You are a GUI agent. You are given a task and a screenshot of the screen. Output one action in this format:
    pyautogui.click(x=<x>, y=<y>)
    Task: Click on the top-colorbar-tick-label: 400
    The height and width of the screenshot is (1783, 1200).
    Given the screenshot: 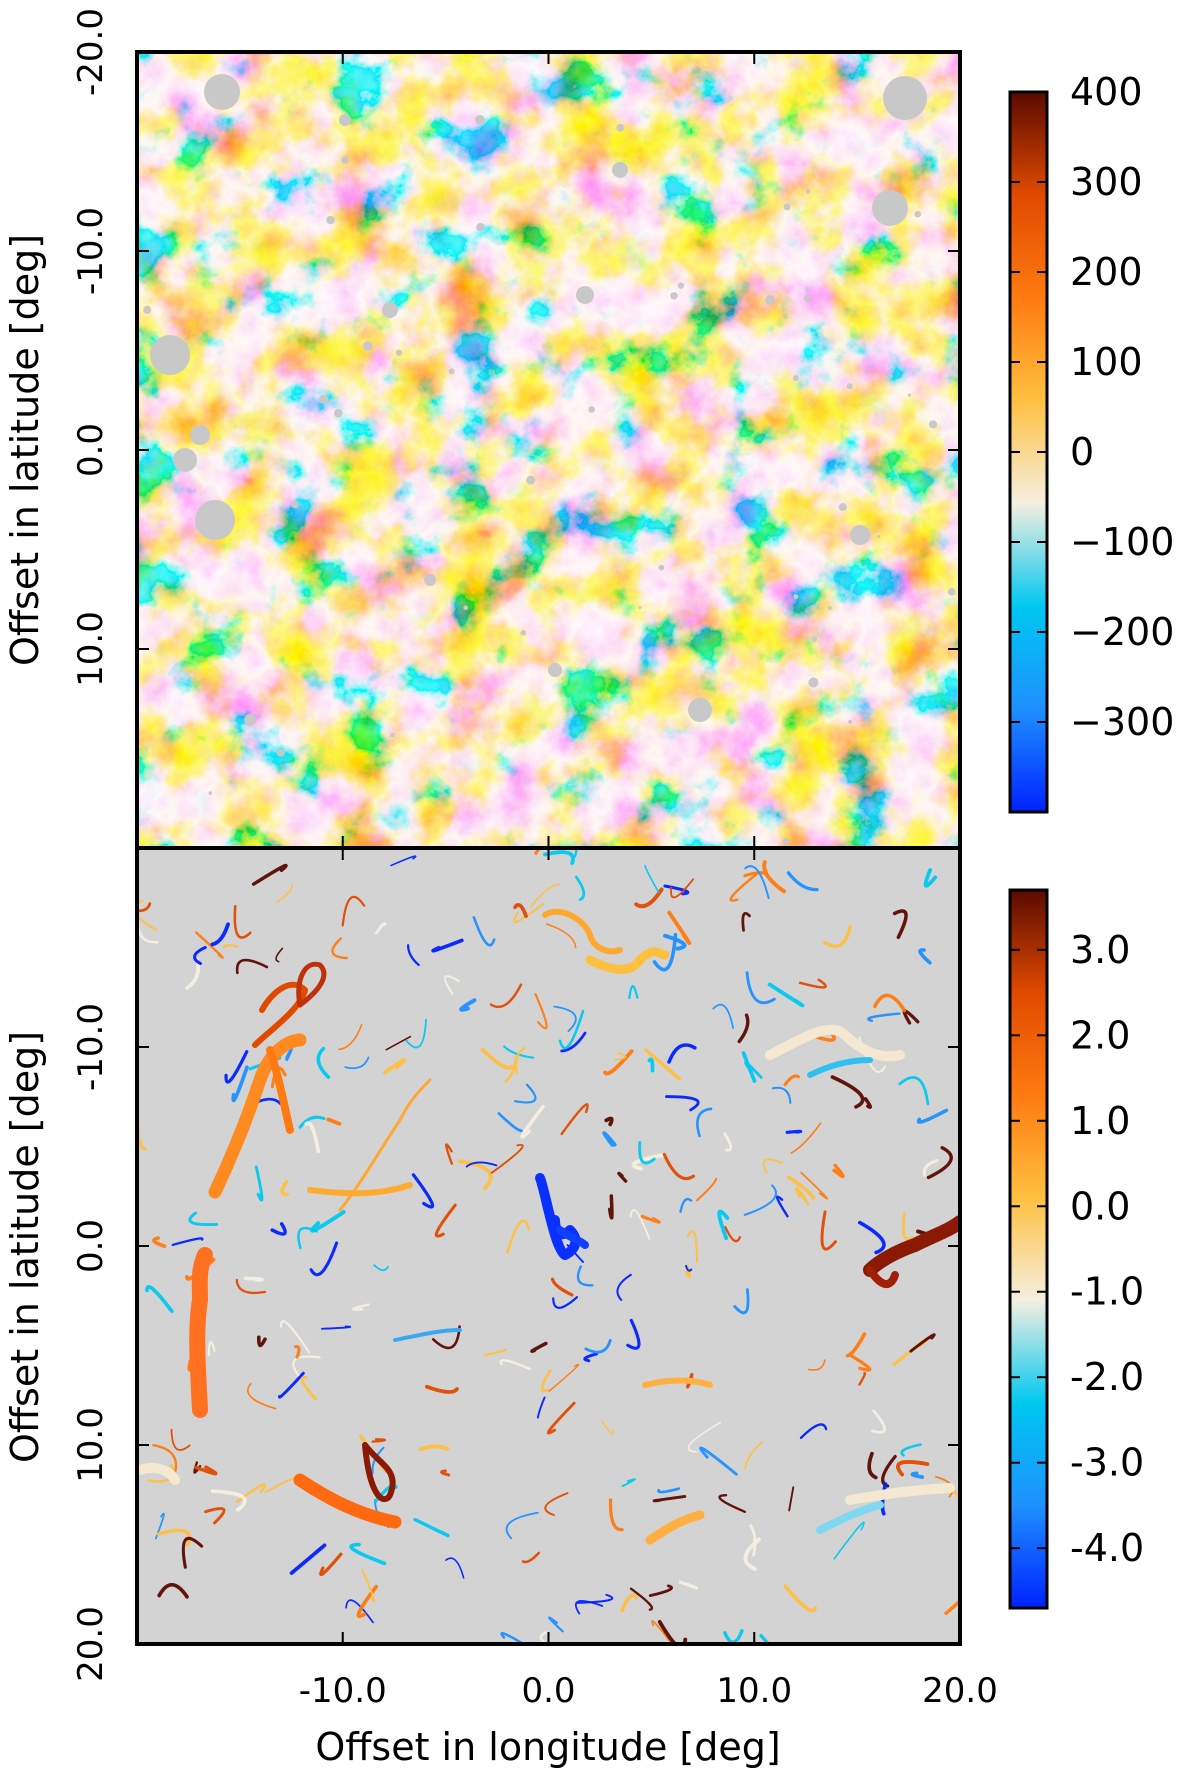 What is the action you would take?
    pyautogui.click(x=1106, y=92)
    